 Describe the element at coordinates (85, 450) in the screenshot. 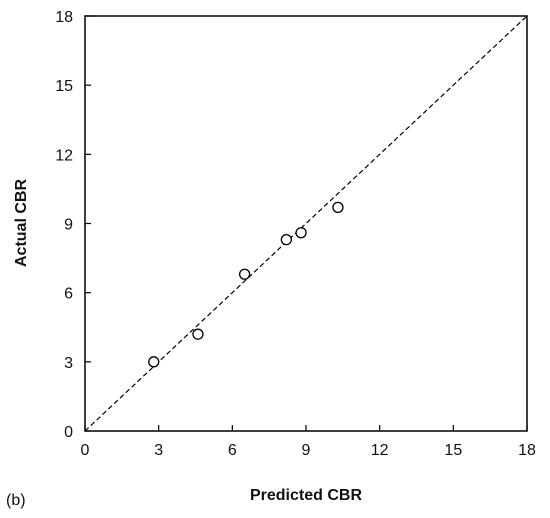

I see `x-tick-label: 0` at that location.